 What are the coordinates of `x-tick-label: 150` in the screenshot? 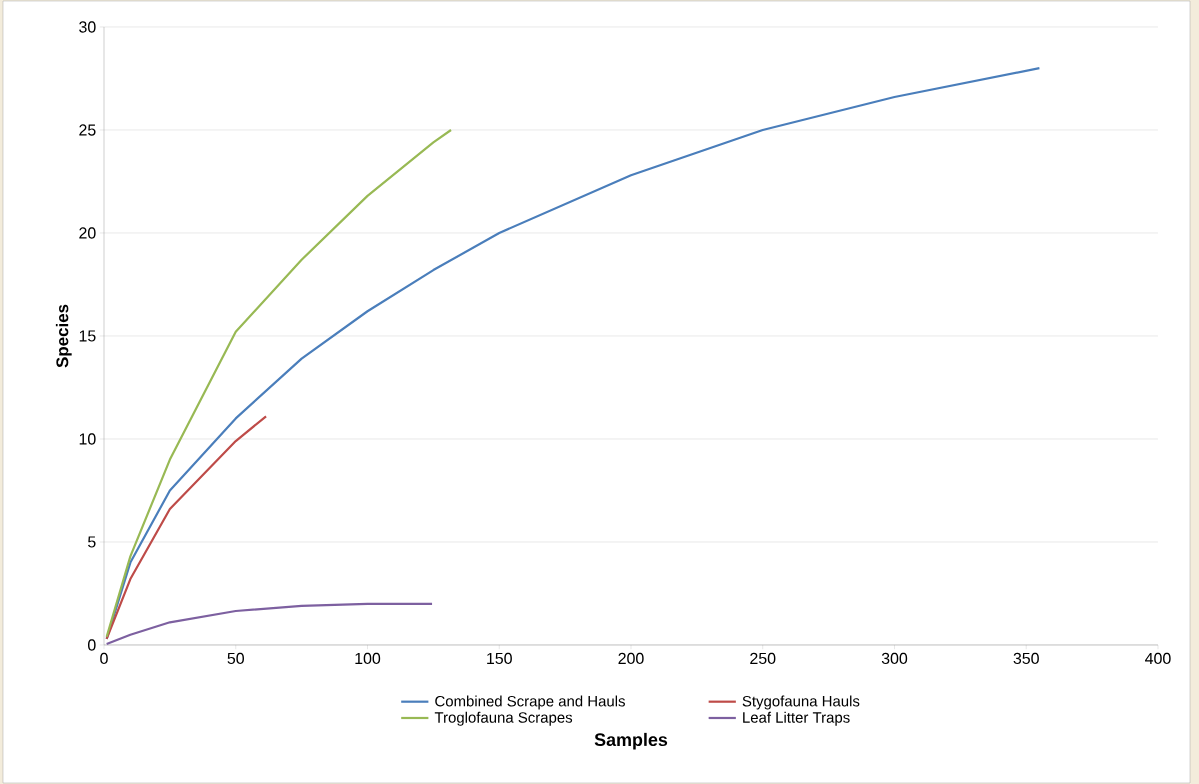 It's located at (499, 658).